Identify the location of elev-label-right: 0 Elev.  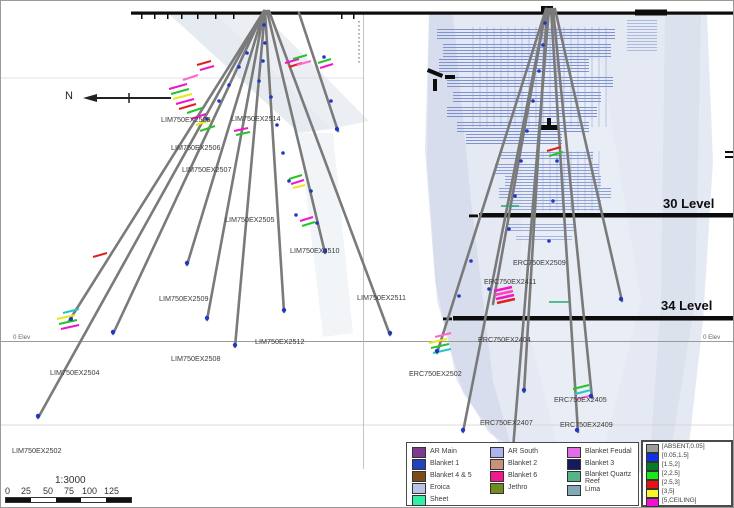
(712, 337).